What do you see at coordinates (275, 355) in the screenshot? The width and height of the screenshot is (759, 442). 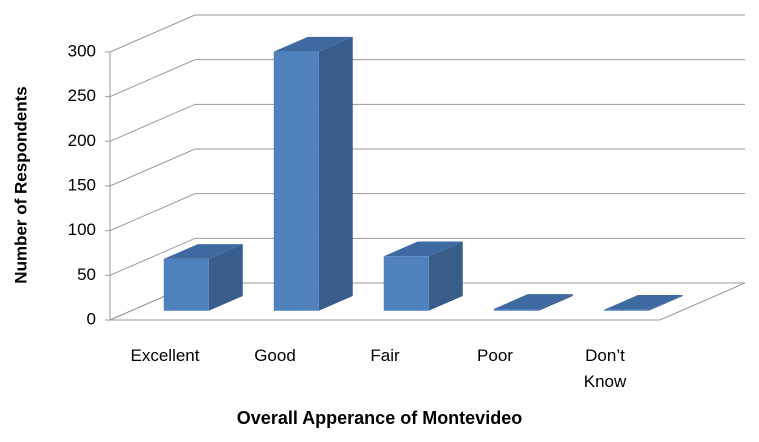 I see `x-tick-label: Good` at bounding box center [275, 355].